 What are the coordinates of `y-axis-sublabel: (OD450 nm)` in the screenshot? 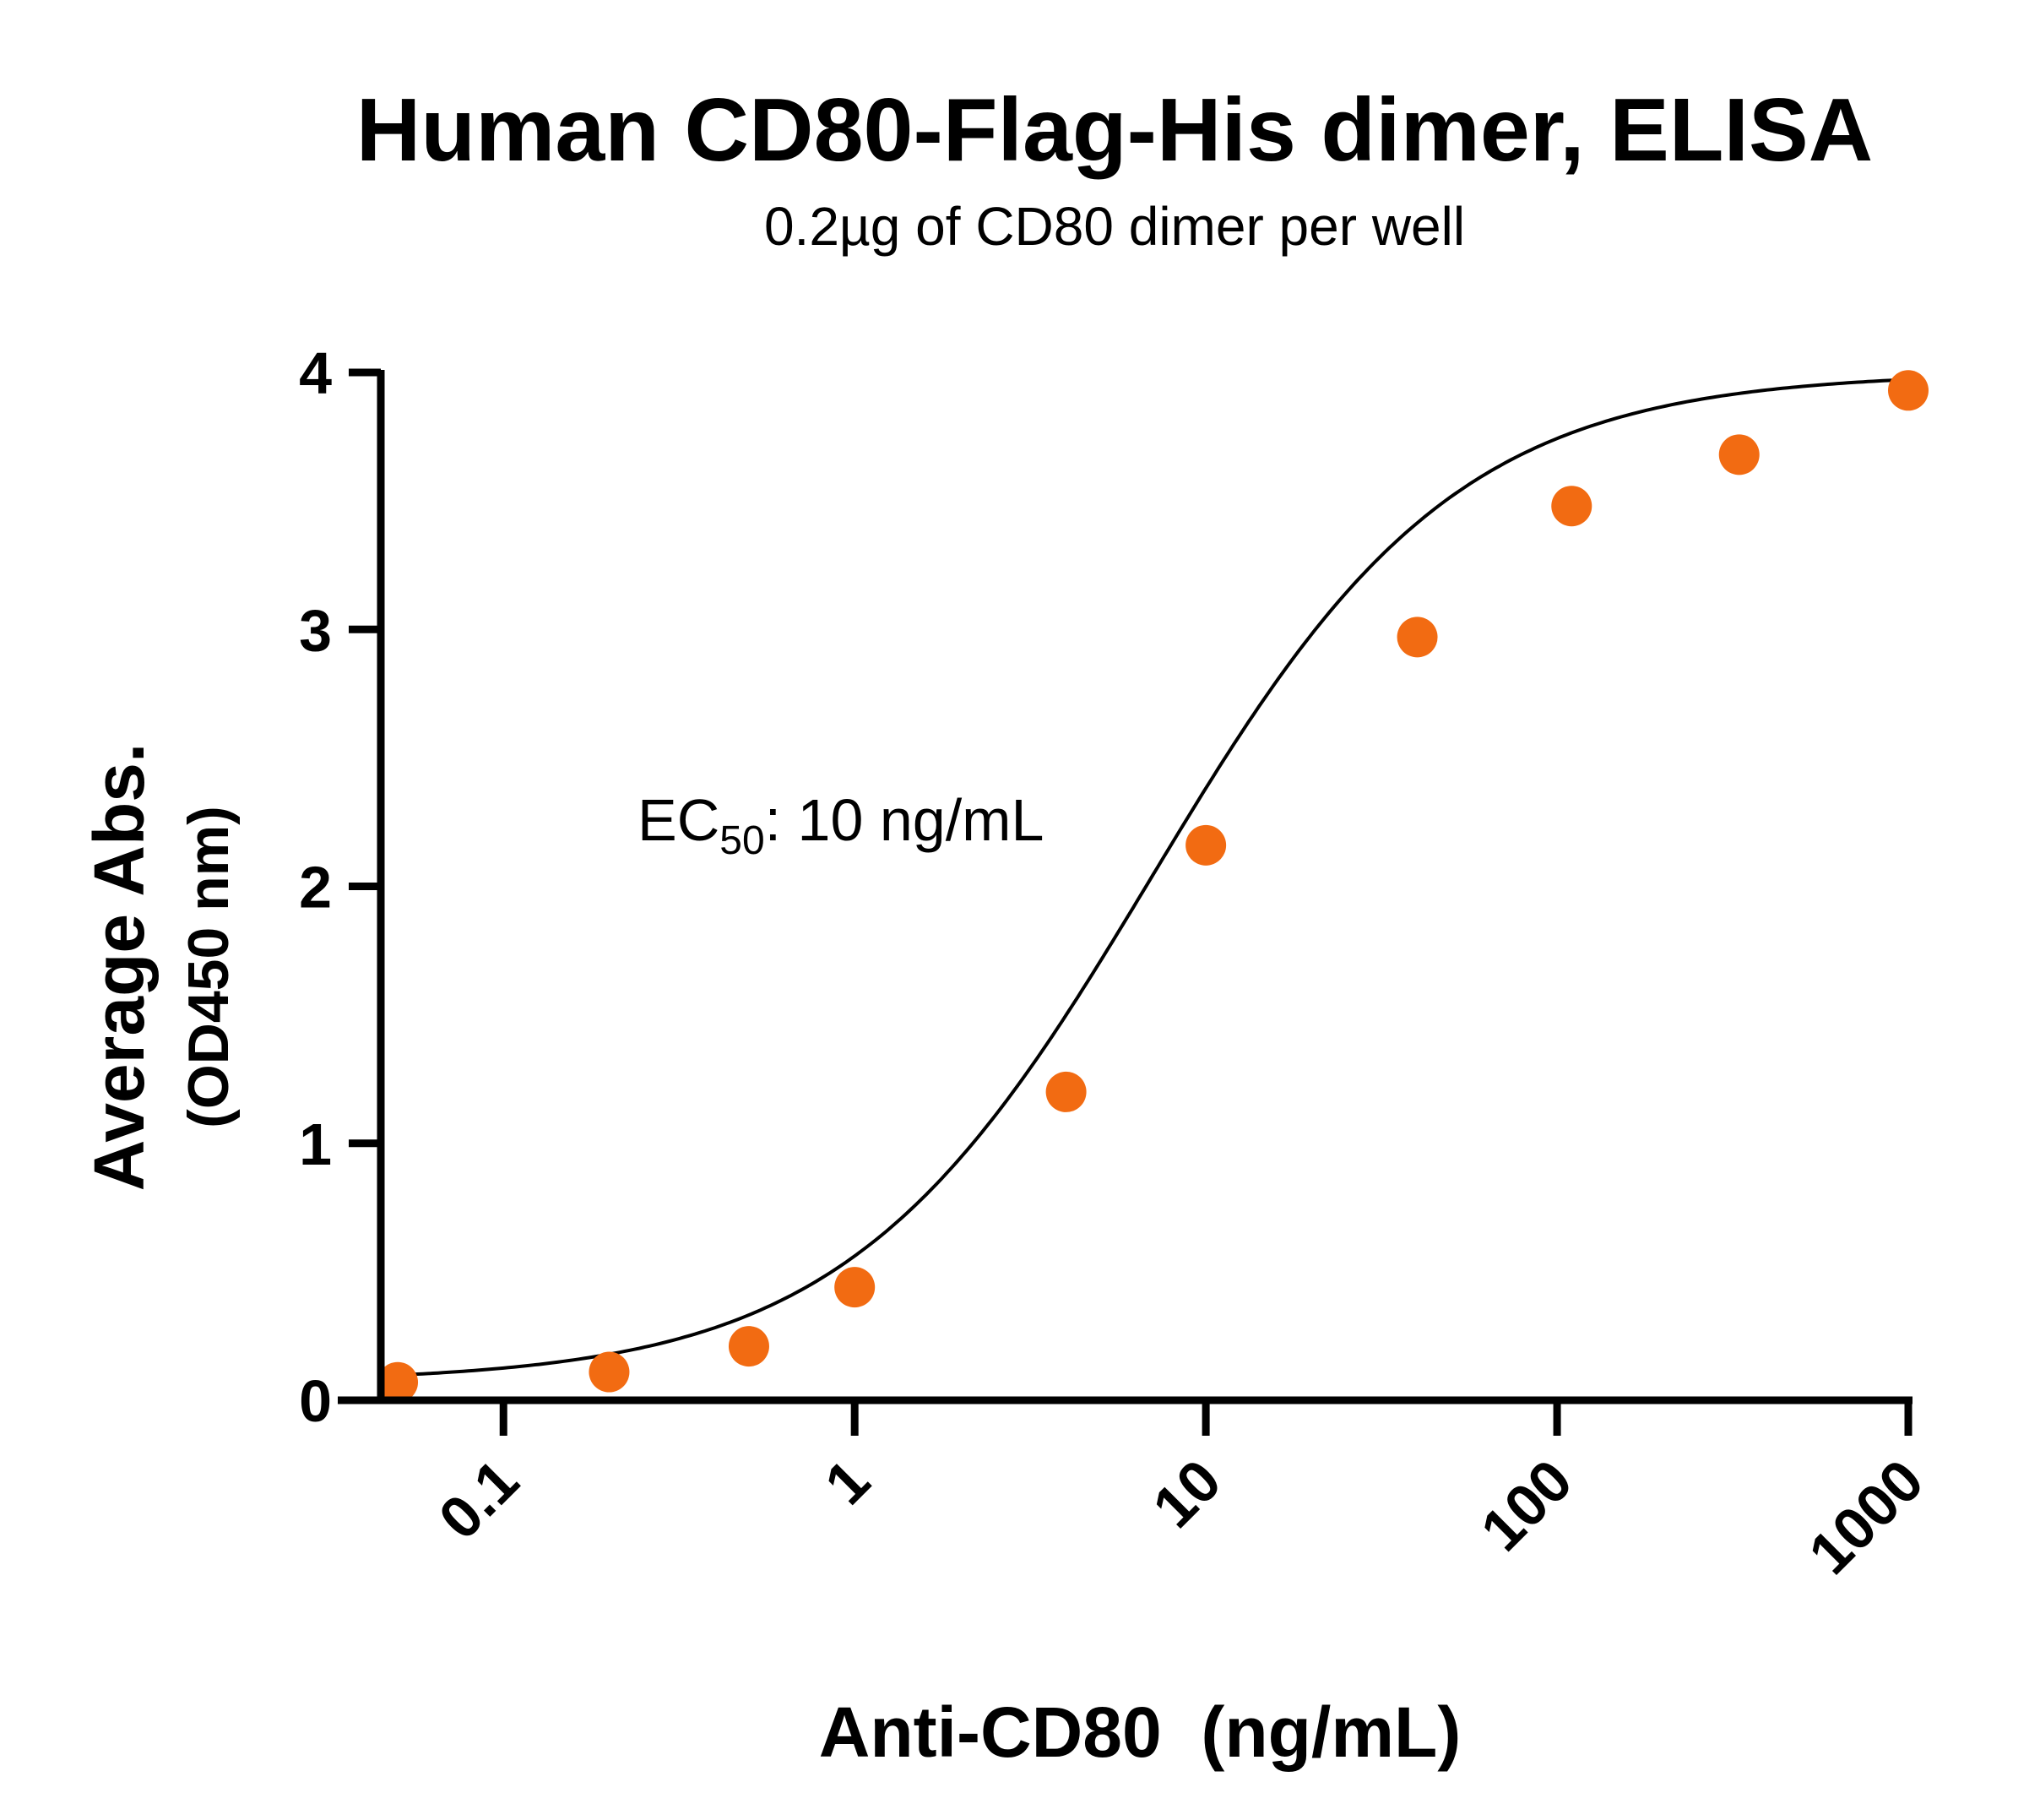 It's located at (208, 967).